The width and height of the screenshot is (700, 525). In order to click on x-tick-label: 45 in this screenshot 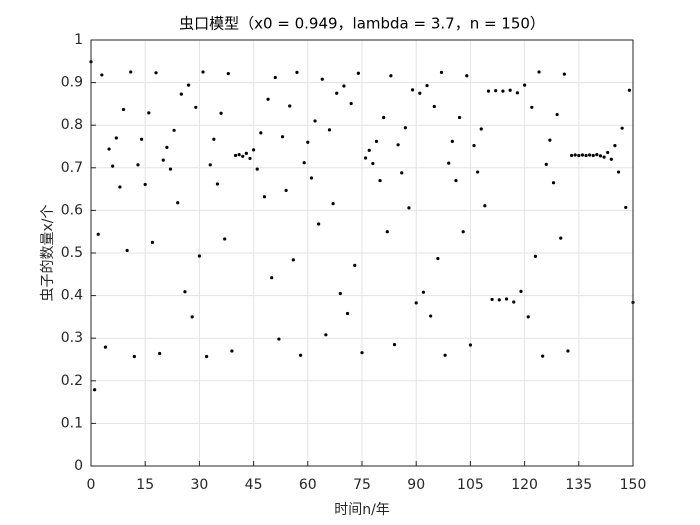, I will do `click(254, 485)`.